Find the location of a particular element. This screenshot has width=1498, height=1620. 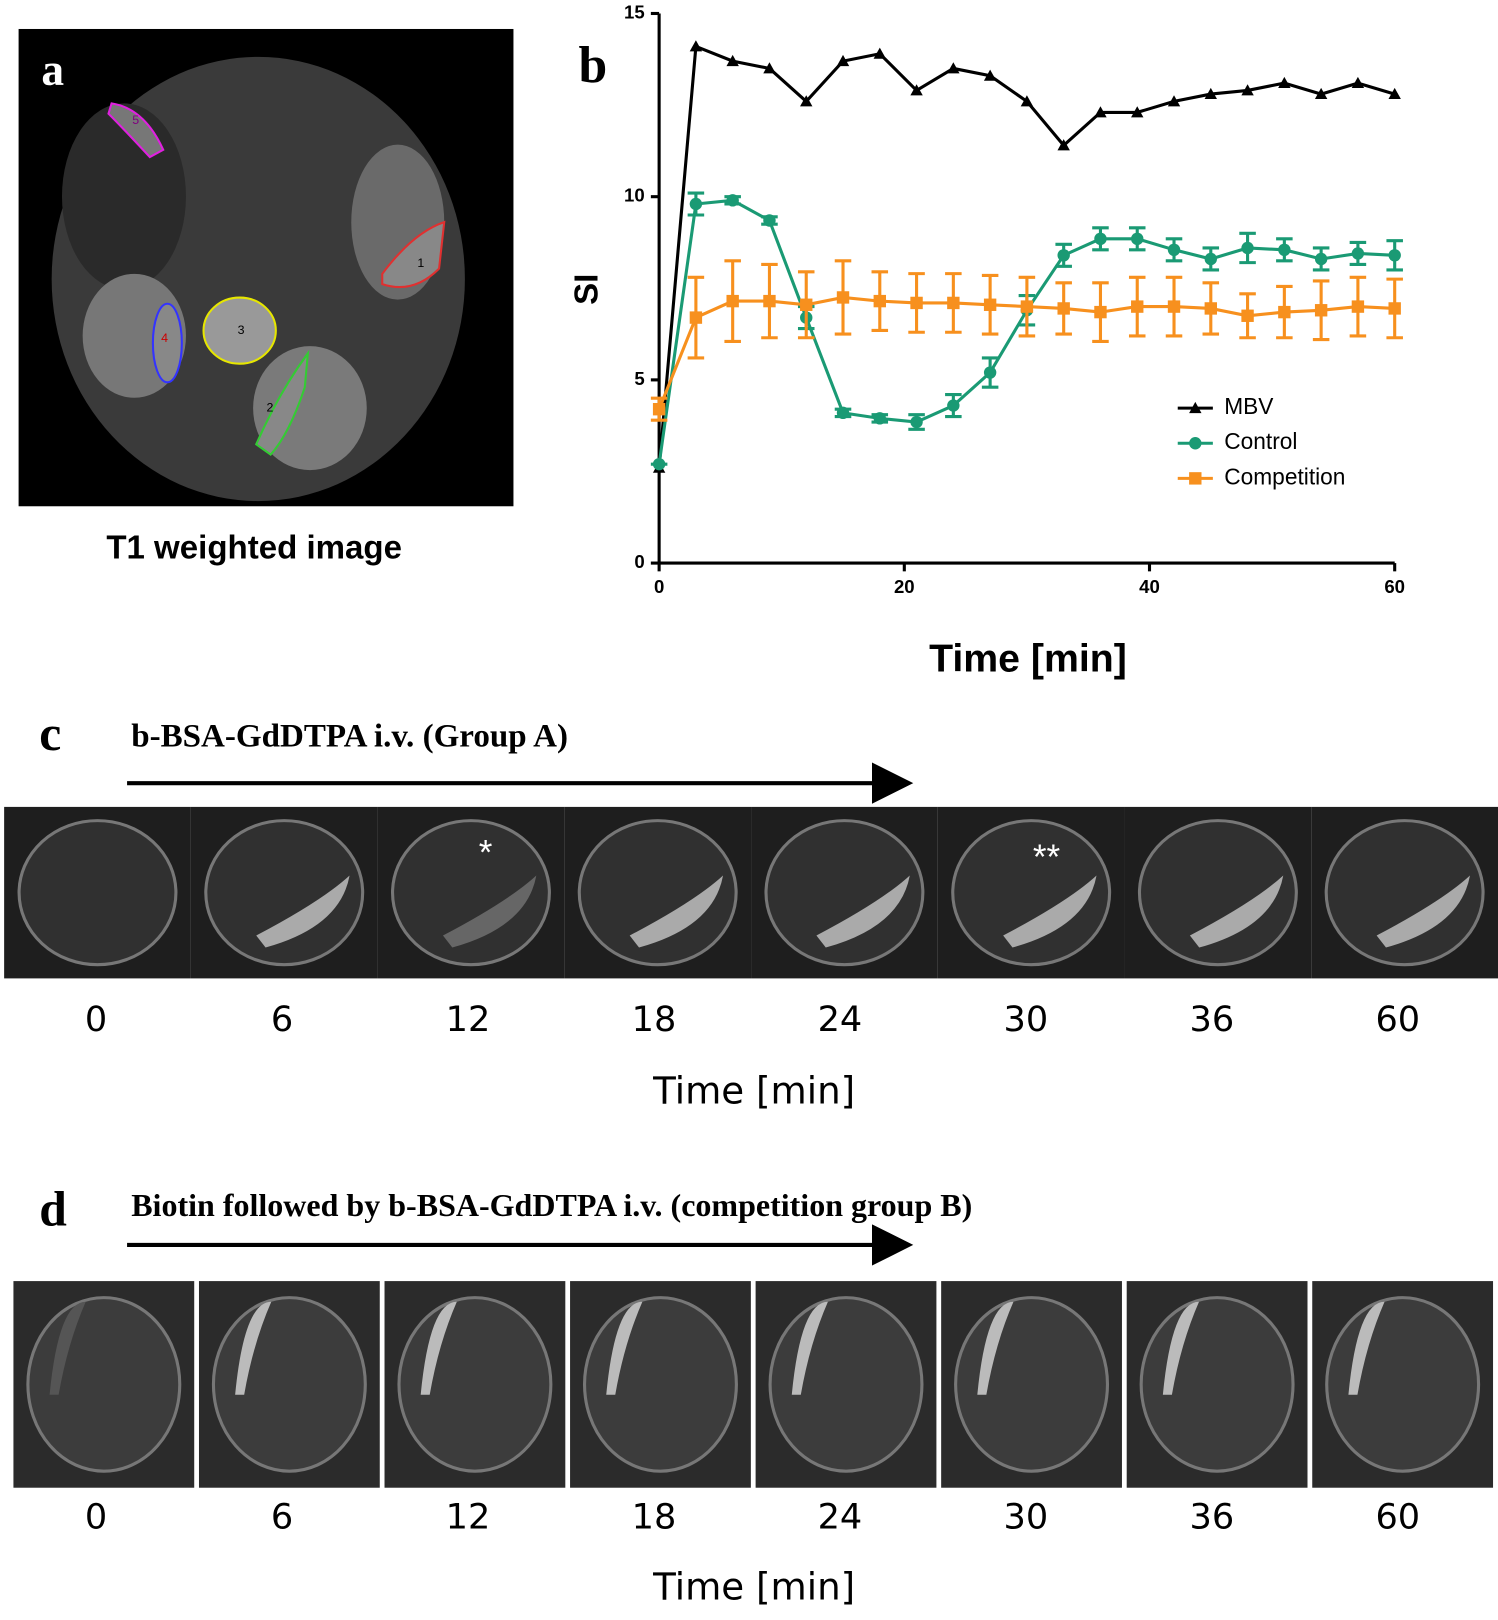

roi-label: 5 is located at coordinates (135, 120).